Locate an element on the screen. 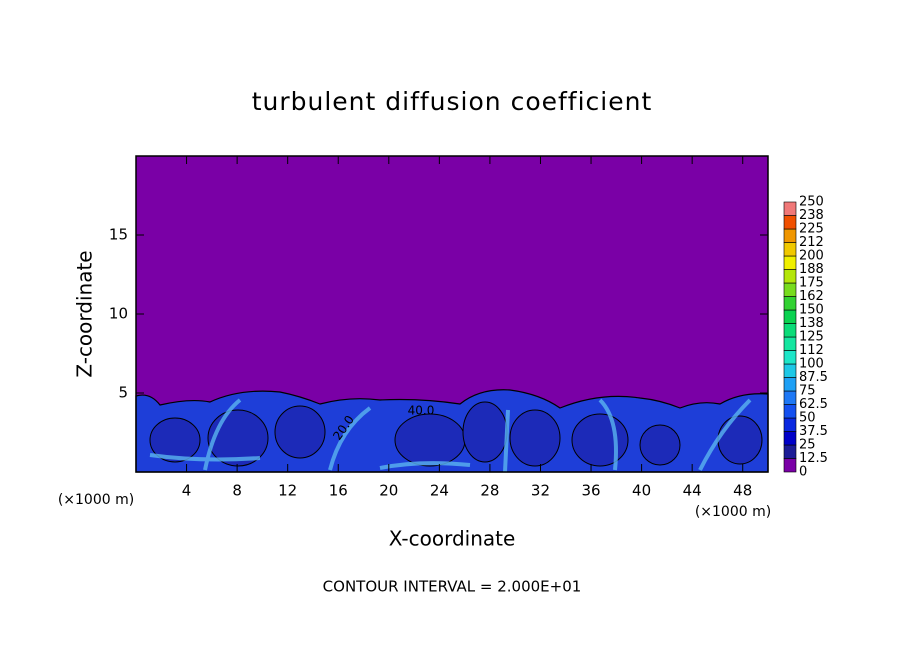 The width and height of the screenshot is (904, 658). colorbar-label: 162 is located at coordinates (811, 296).